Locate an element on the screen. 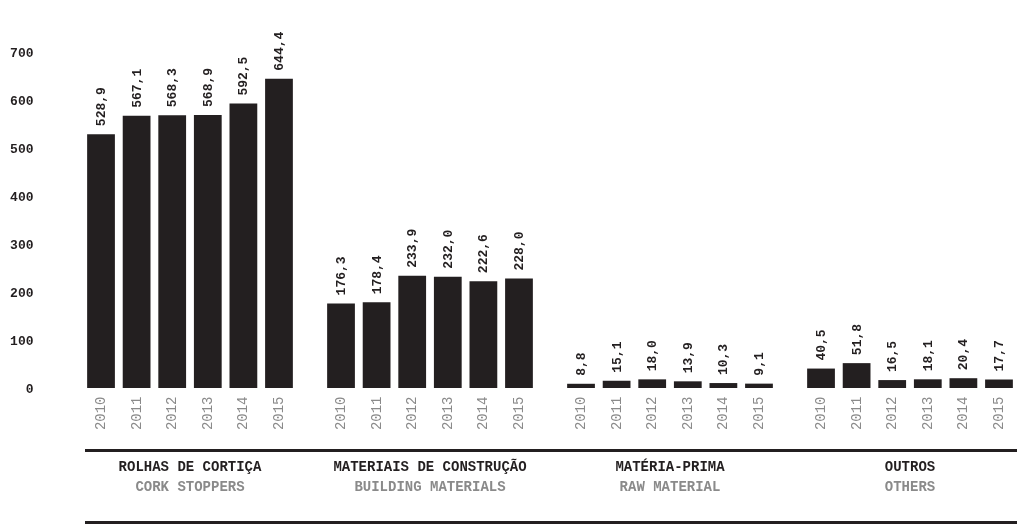  data-label: 13,9 is located at coordinates (688, 357).